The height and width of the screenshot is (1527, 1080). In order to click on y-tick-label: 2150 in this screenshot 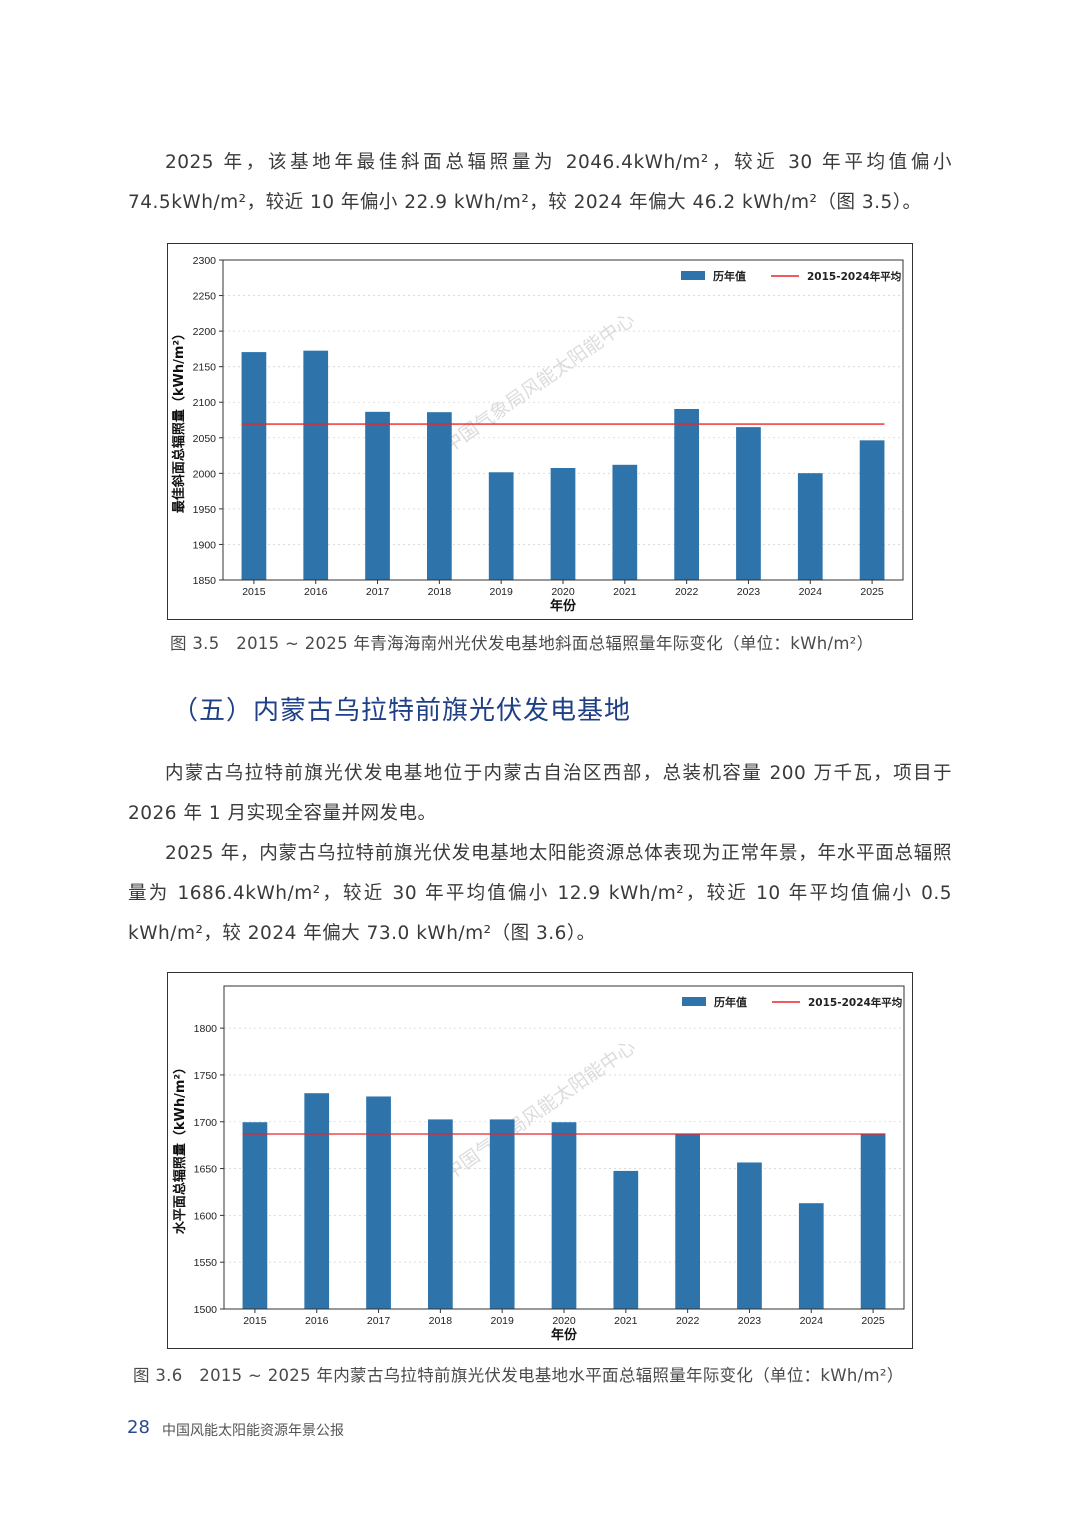, I will do `click(205, 368)`.